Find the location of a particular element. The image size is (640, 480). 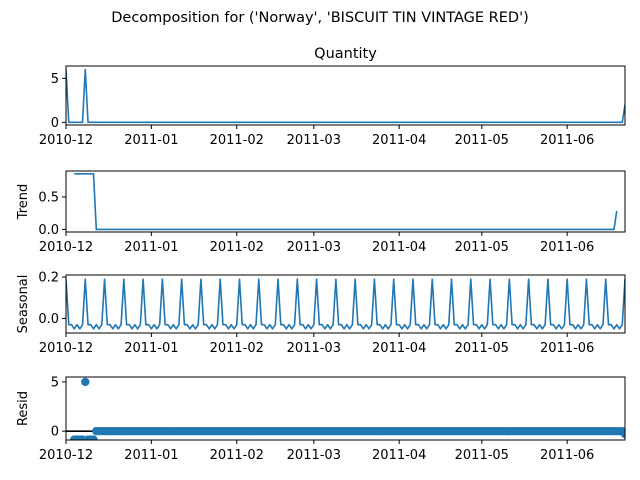

quantity-xtick-label: 2011-04 is located at coordinates (399, 140).